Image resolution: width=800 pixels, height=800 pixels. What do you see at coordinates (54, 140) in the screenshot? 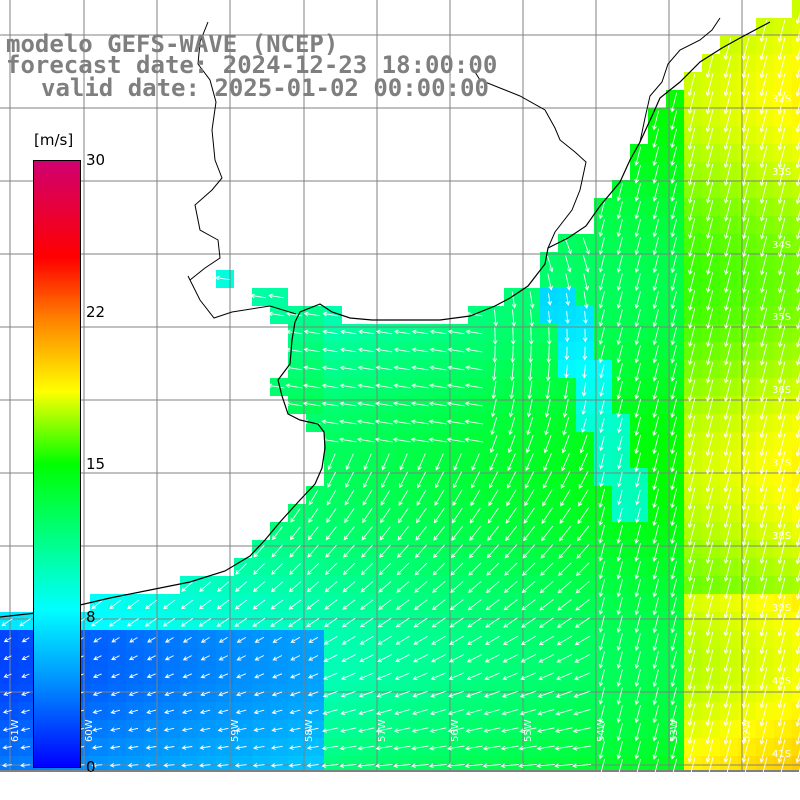
I see `colorbar-unit: [m/s]` at bounding box center [54, 140].